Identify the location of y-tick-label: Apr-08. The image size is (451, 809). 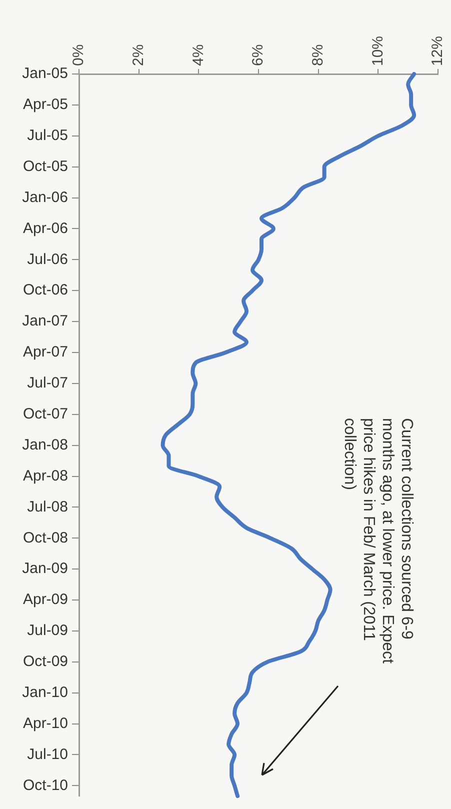
(45, 475).